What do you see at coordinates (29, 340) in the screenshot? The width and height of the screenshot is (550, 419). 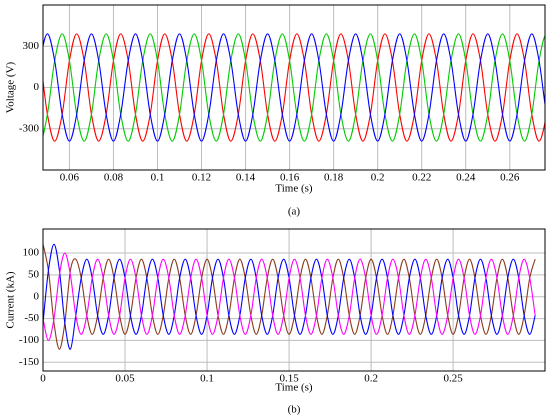 I see `y-tick-label: -100` at bounding box center [29, 340].